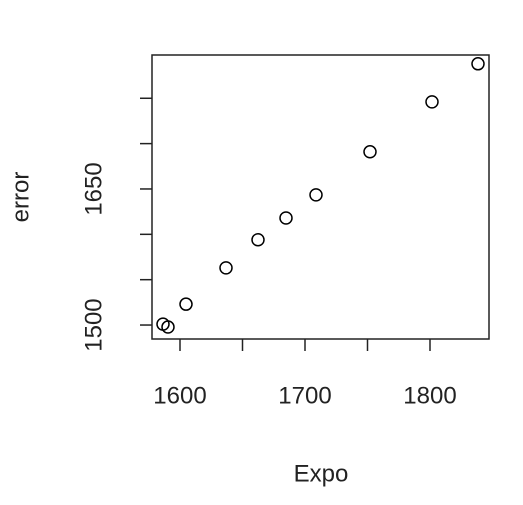  I want to click on x-tick-label: 1800, so click(429, 395).